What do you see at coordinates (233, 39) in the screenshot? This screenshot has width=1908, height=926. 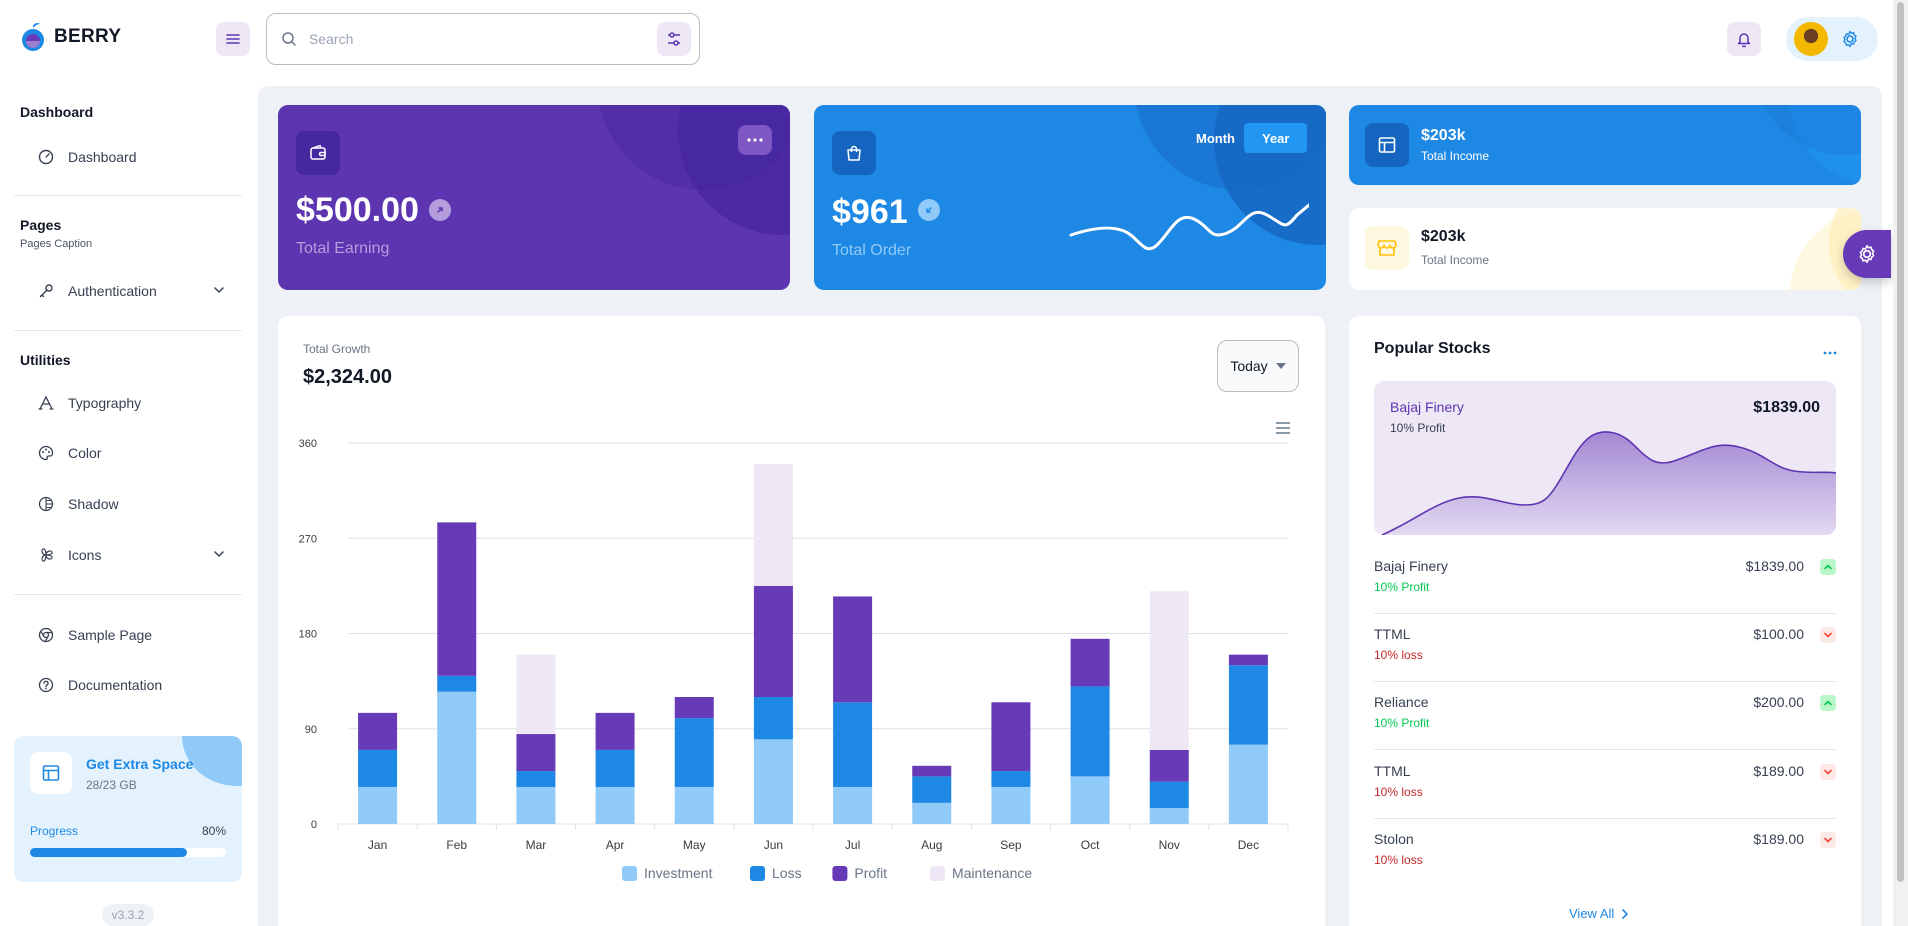 I see `menu-toggle-button` at bounding box center [233, 39].